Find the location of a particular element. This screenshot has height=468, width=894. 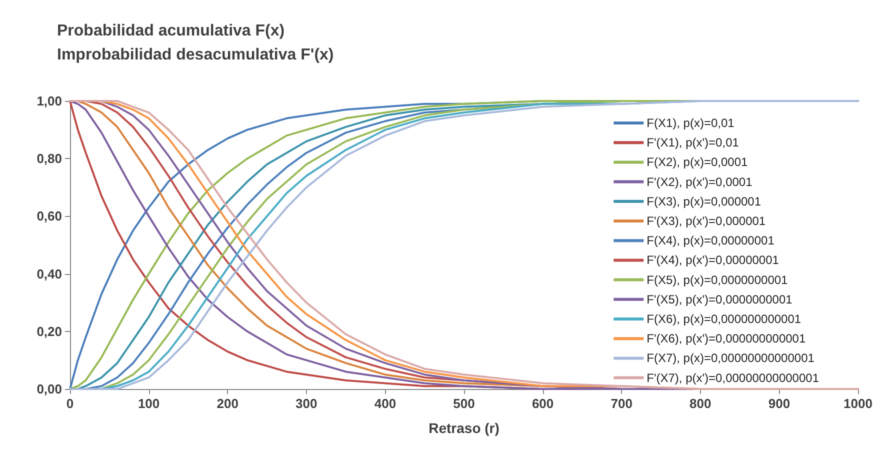

x-tick-label: 800 is located at coordinates (701, 403).